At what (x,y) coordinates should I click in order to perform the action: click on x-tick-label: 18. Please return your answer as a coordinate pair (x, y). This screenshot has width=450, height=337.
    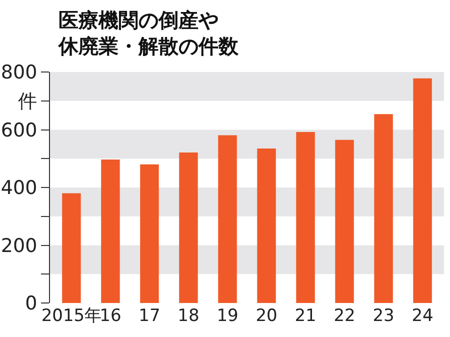
    Looking at the image, I should click on (189, 316).